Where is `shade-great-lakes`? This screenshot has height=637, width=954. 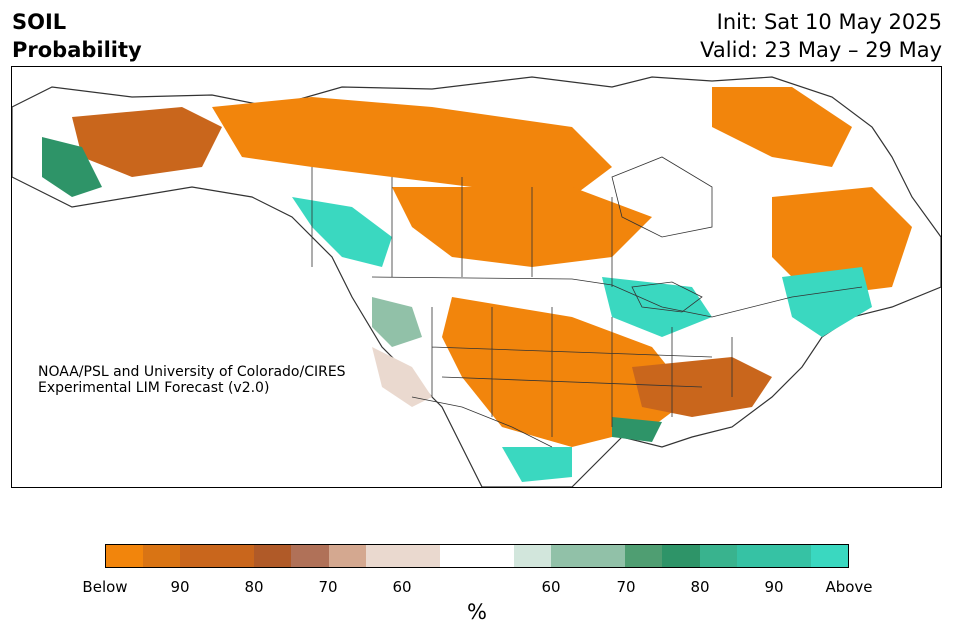 shade-great-lakes is located at coordinates (657, 307).